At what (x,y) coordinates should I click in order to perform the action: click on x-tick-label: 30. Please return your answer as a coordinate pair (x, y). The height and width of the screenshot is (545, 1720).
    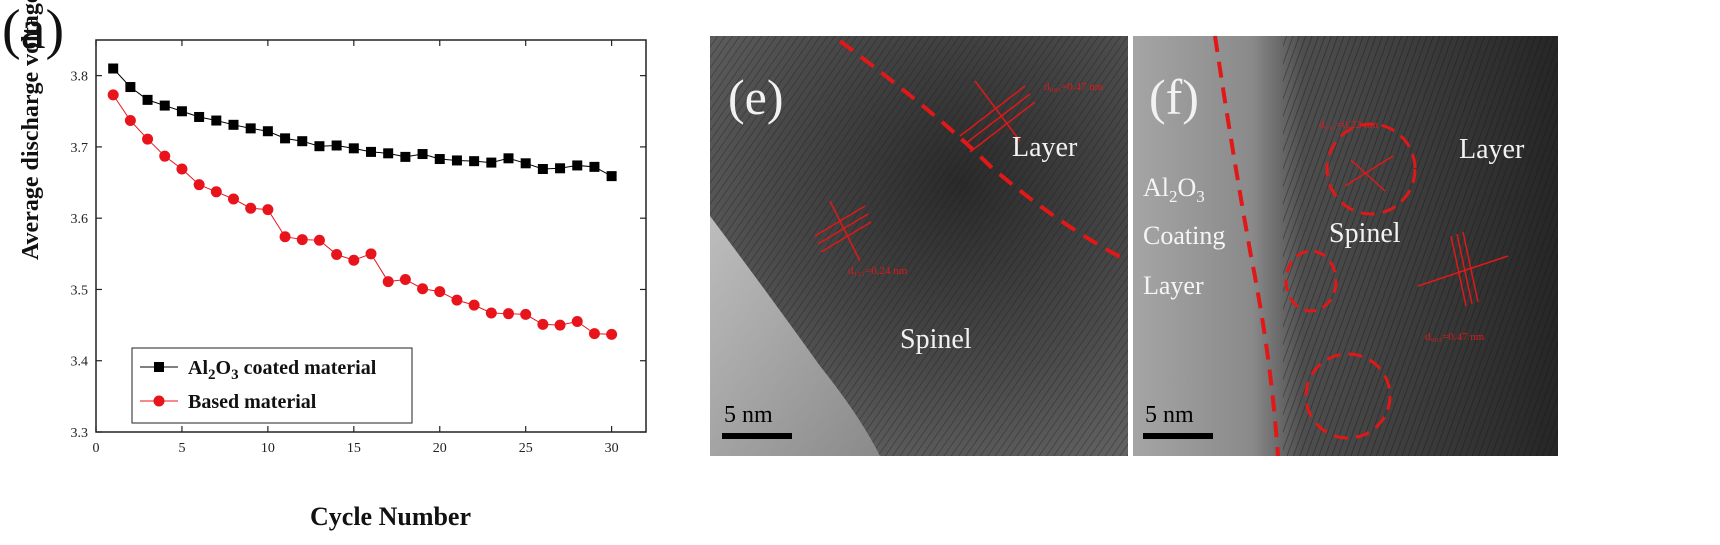
    Looking at the image, I should click on (612, 448).